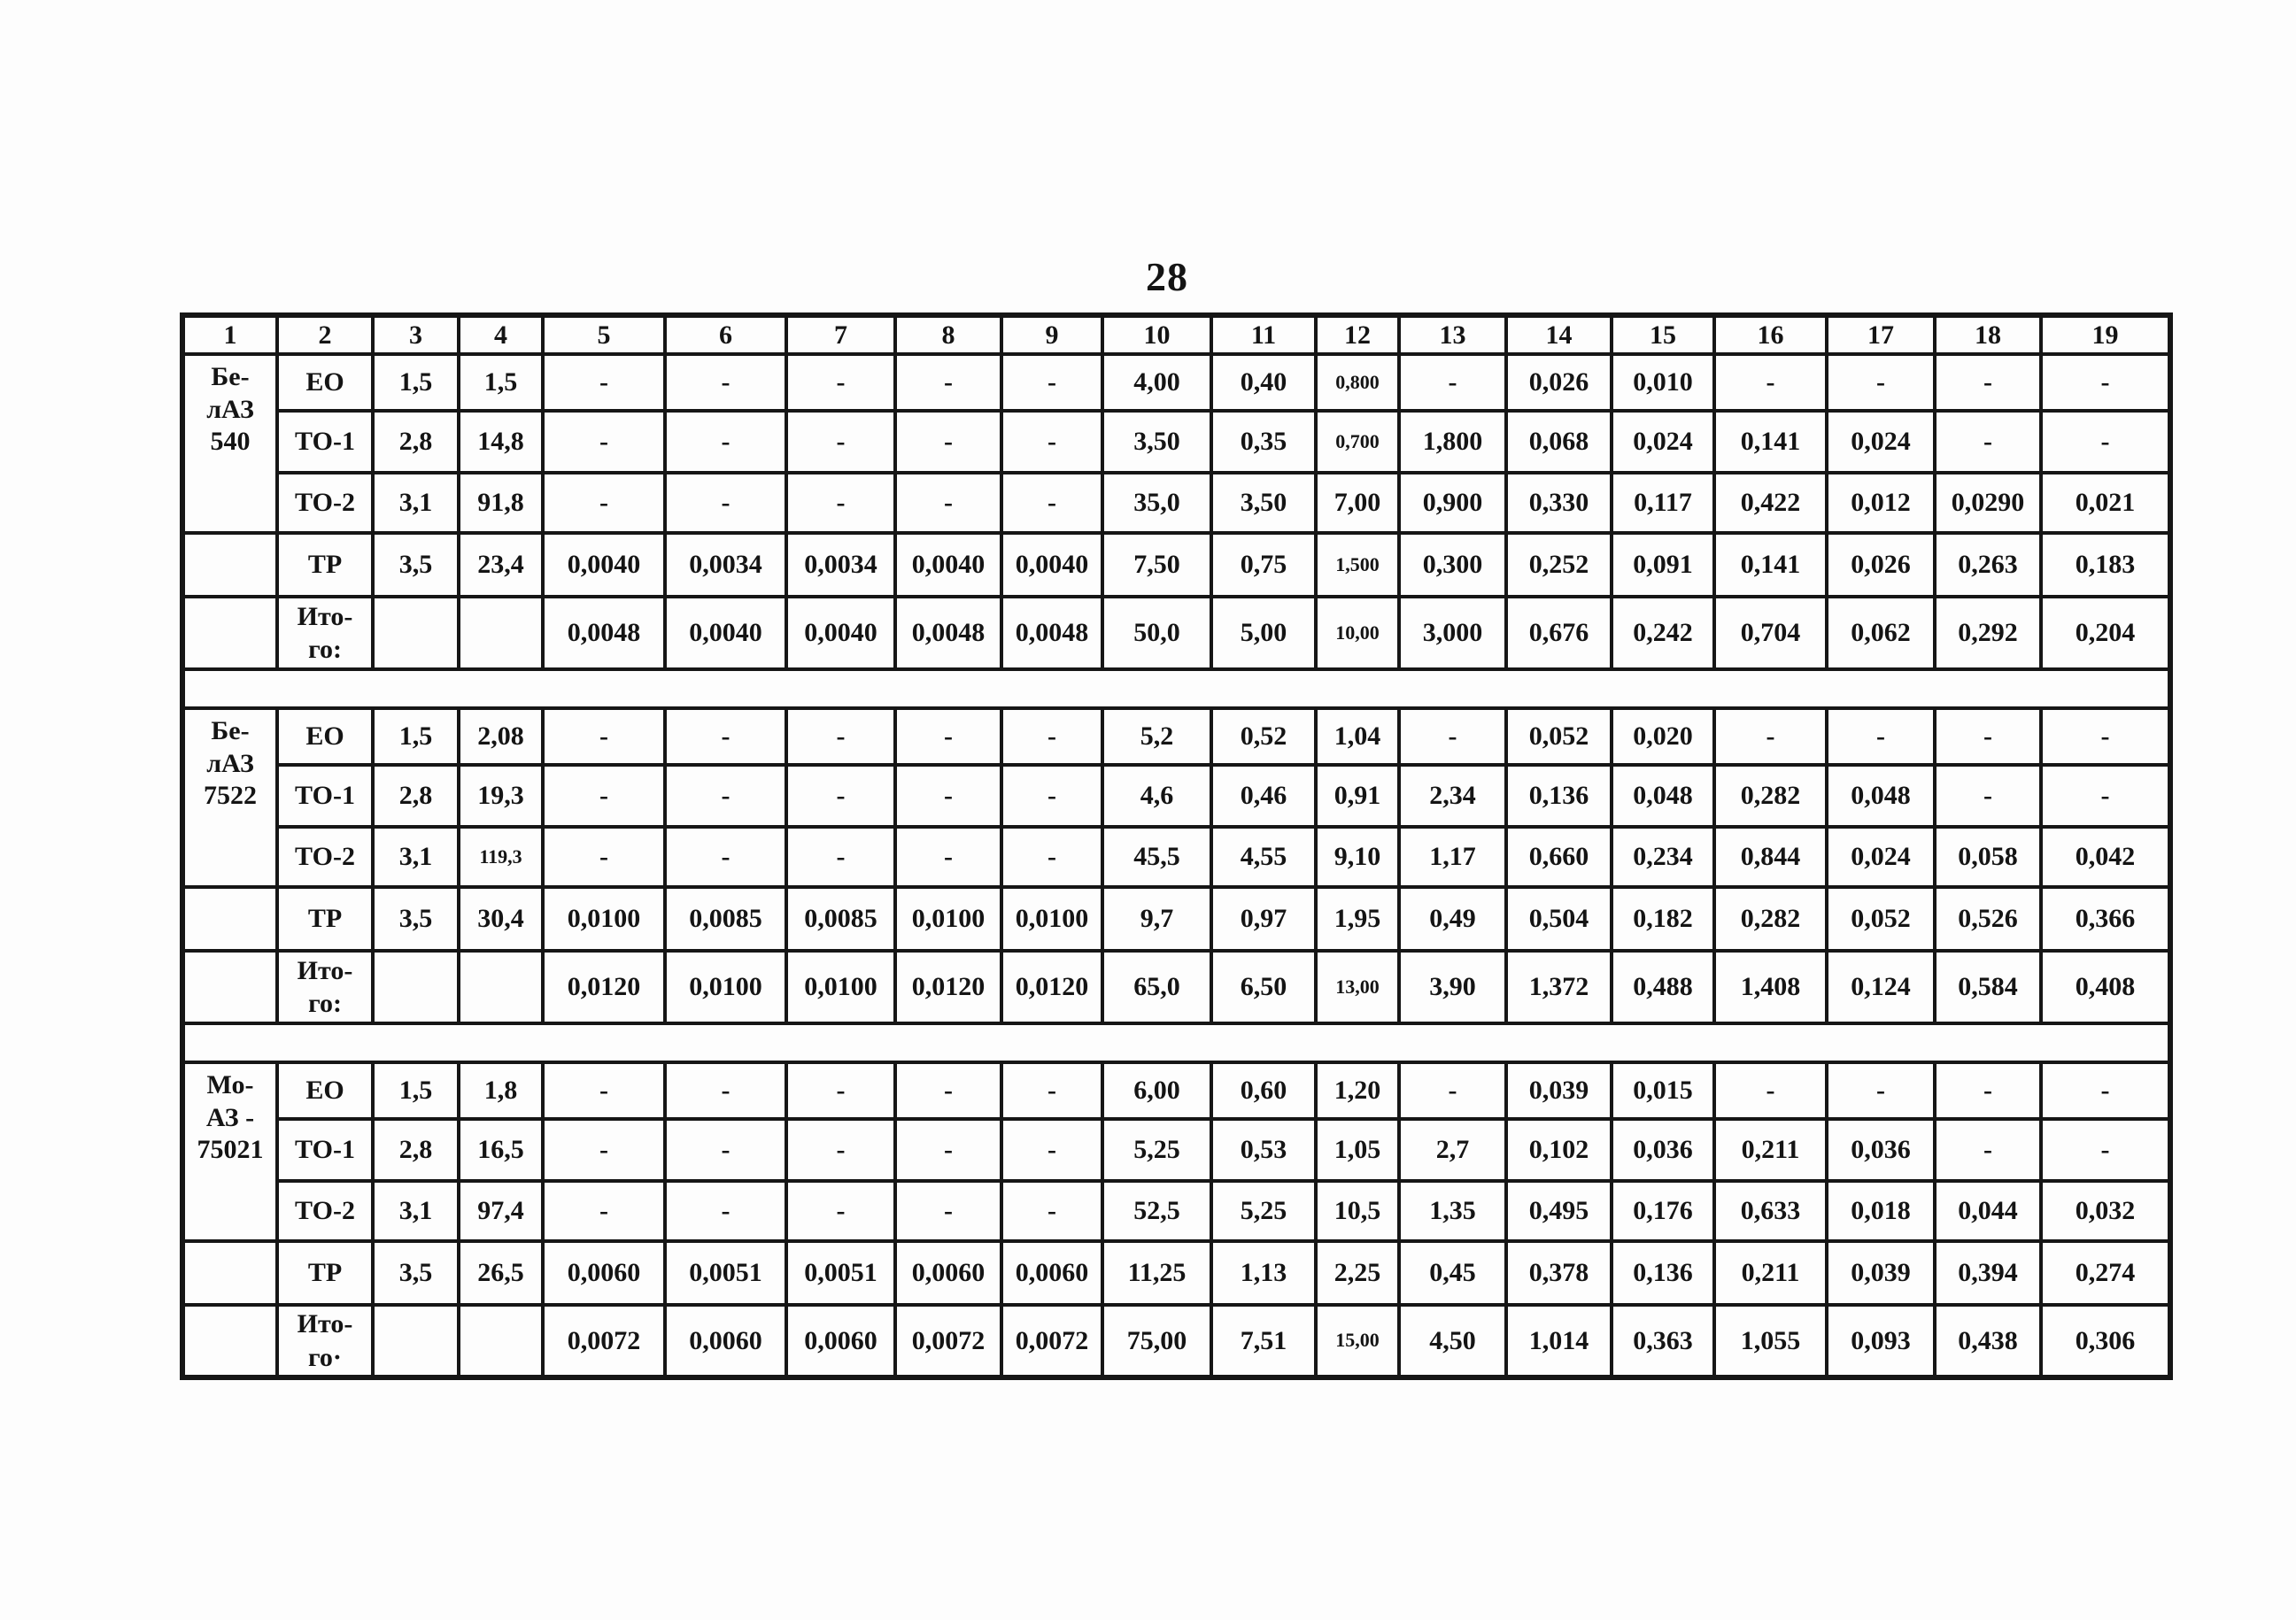  Describe the element at coordinates (1357, 1091) in the screenshot. I see `table-cell: 1,20` at that location.